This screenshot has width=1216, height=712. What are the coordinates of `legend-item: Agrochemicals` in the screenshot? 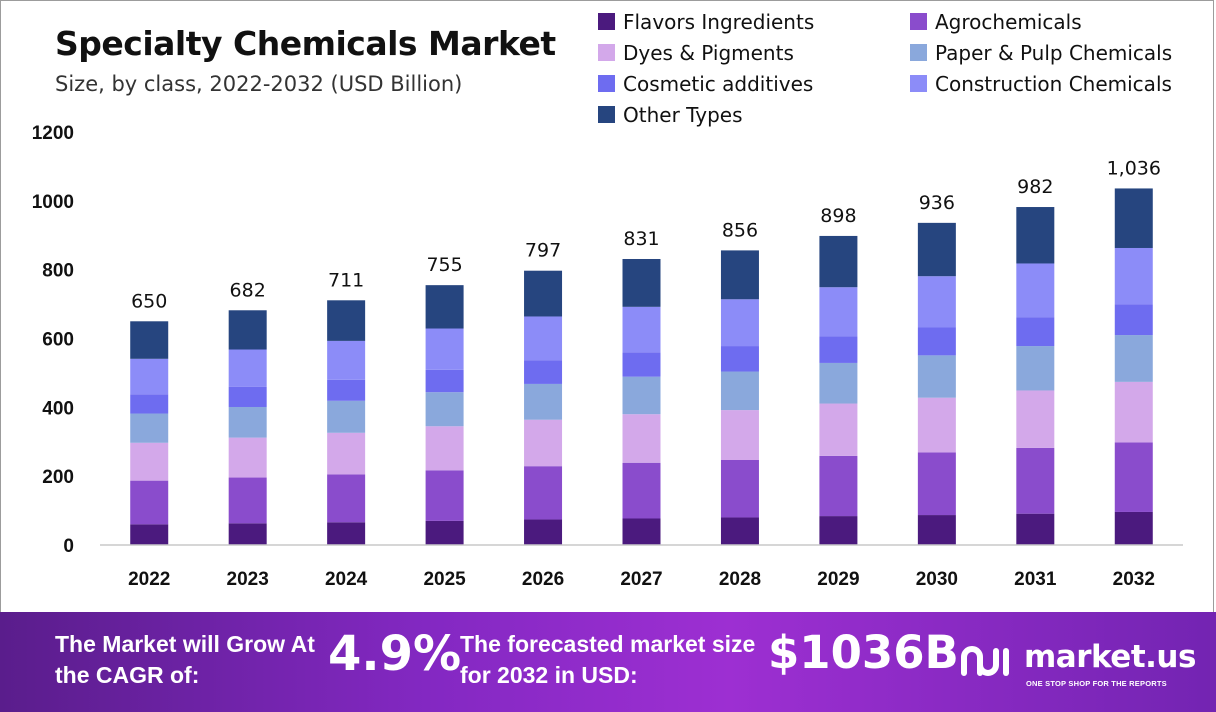 It's located at (1062, 21).